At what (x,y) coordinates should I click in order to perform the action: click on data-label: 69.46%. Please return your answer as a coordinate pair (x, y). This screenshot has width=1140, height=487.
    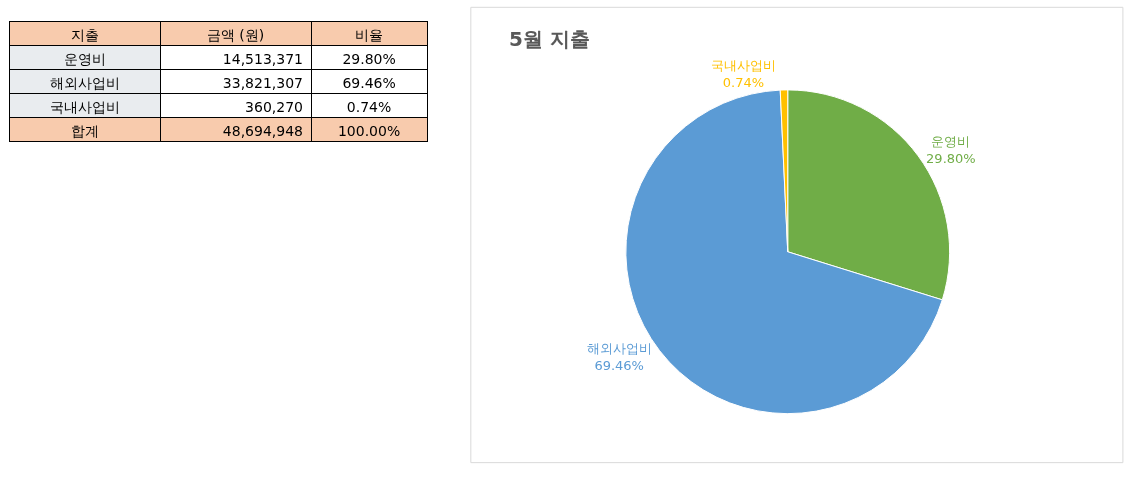
    Looking at the image, I should click on (619, 365).